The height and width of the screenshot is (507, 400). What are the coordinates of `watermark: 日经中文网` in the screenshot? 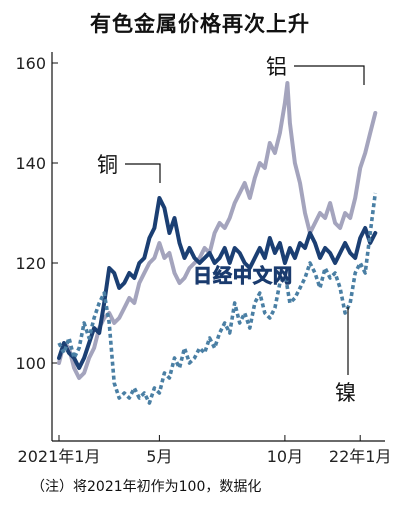 It's located at (243, 275).